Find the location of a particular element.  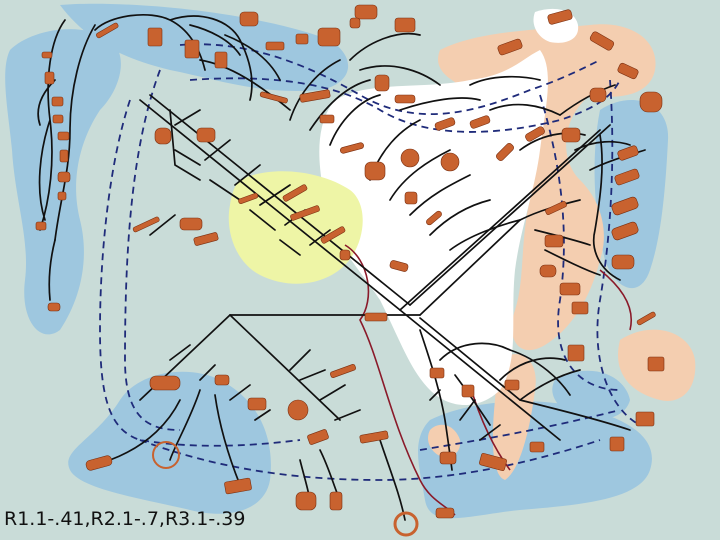

figure-caption: R1.1-.41,R2.1-.7,R3.1-.39 is located at coordinates (124, 519).